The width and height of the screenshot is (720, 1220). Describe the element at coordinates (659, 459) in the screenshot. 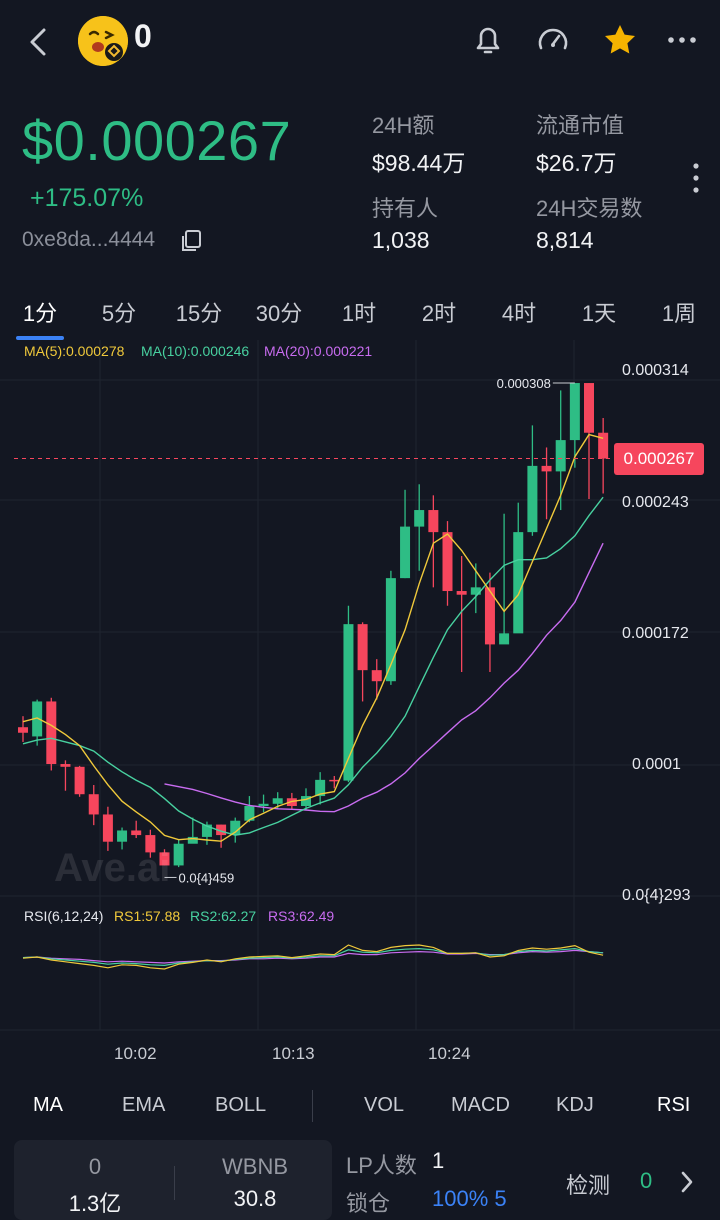

I see `current-price-tag: 0.000267` at that location.